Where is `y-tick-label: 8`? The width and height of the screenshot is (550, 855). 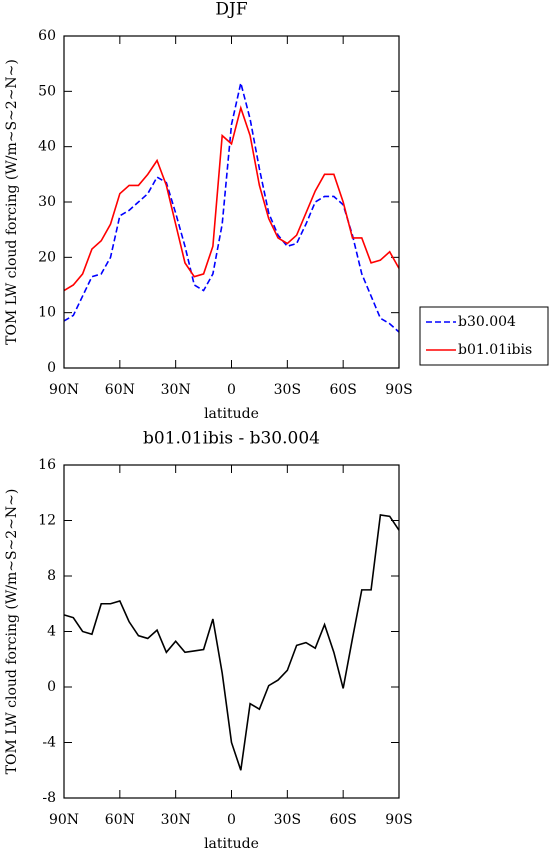 y-tick-label: 8 is located at coordinates (51, 576).